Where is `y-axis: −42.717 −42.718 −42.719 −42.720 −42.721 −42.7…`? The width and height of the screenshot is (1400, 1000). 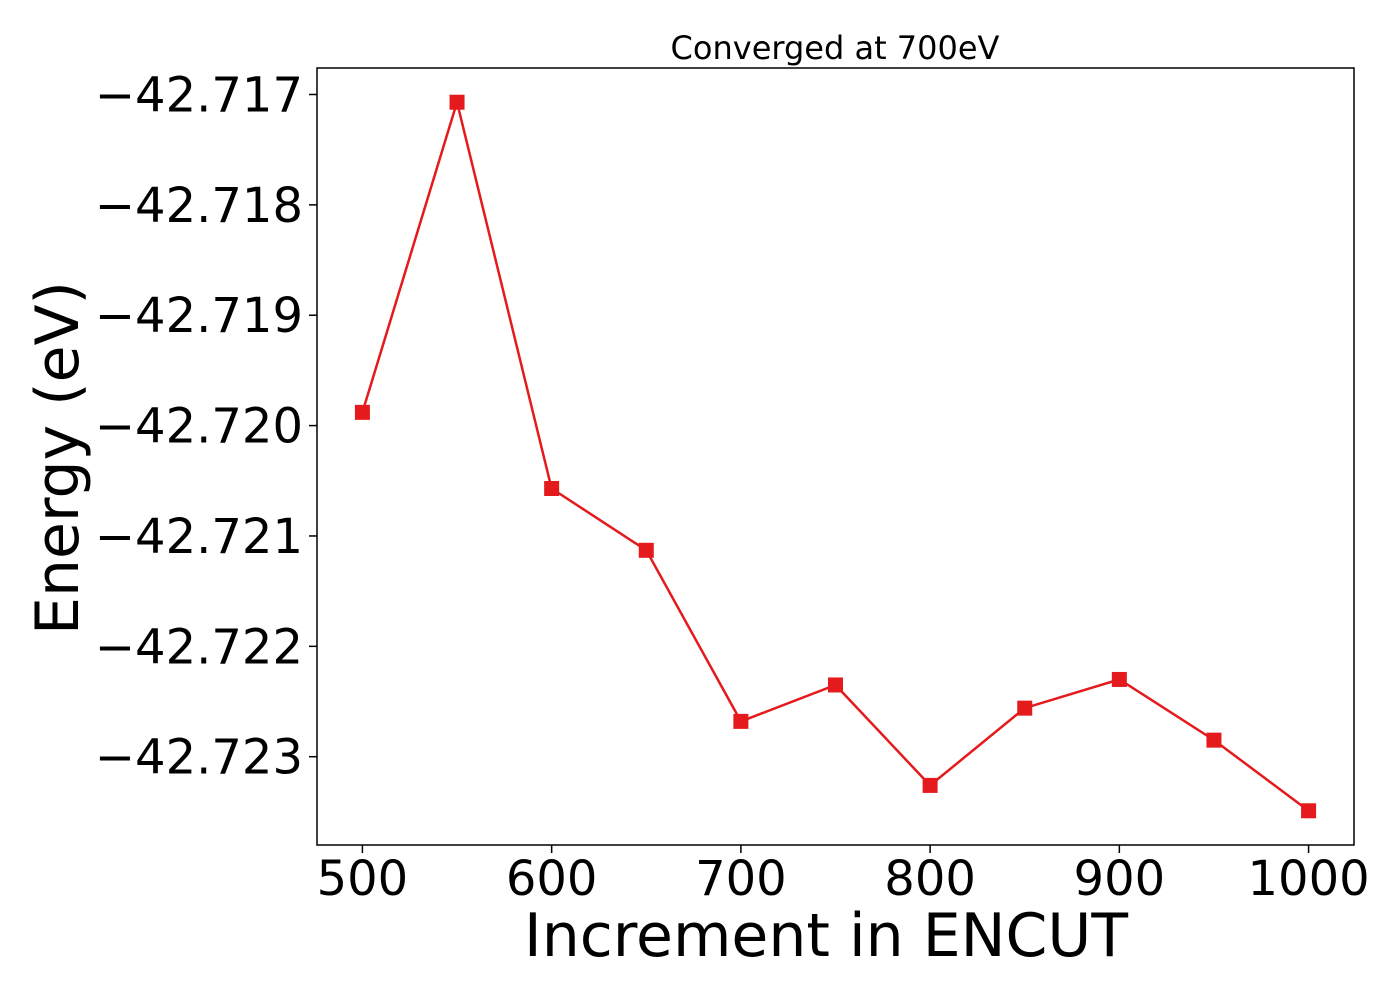
y-axis: −42.717 −42.718 −42.719 −42.720 −42.721 −42.7… is located at coordinates (206, 426).